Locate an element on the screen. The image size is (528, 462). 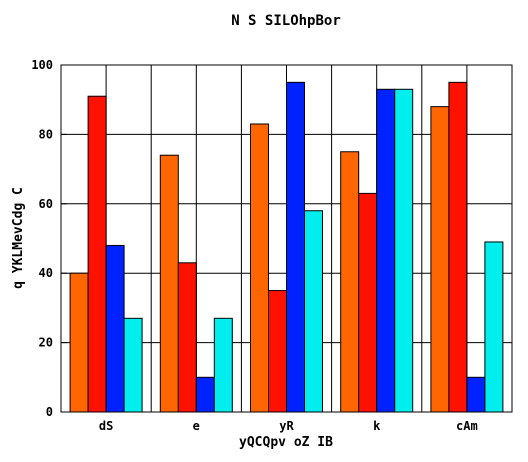
x-tick-label: e is located at coordinates (196, 426).